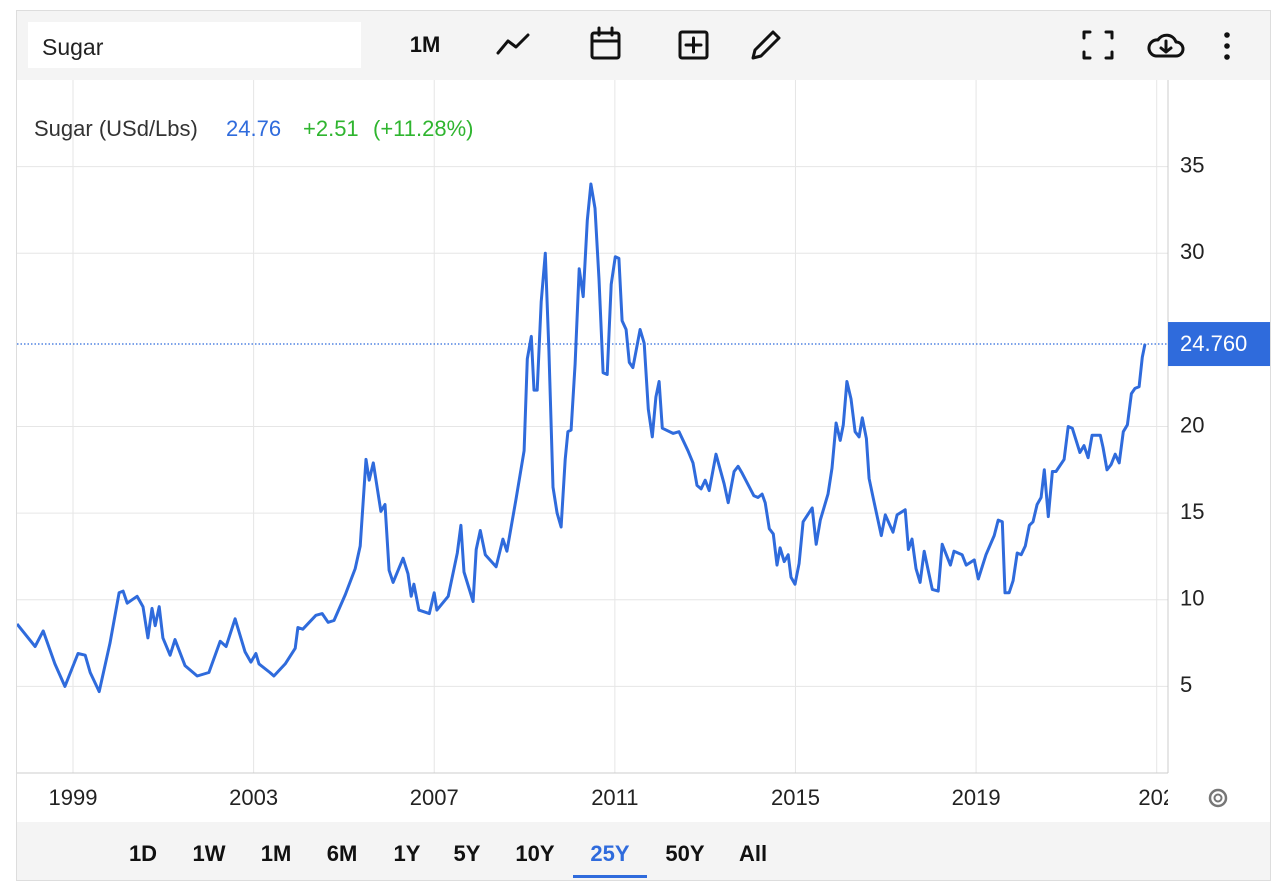 This screenshot has height=887, width=1280. What do you see at coordinates (331, 128) in the screenshot?
I see `legend-change: +2.51` at bounding box center [331, 128].